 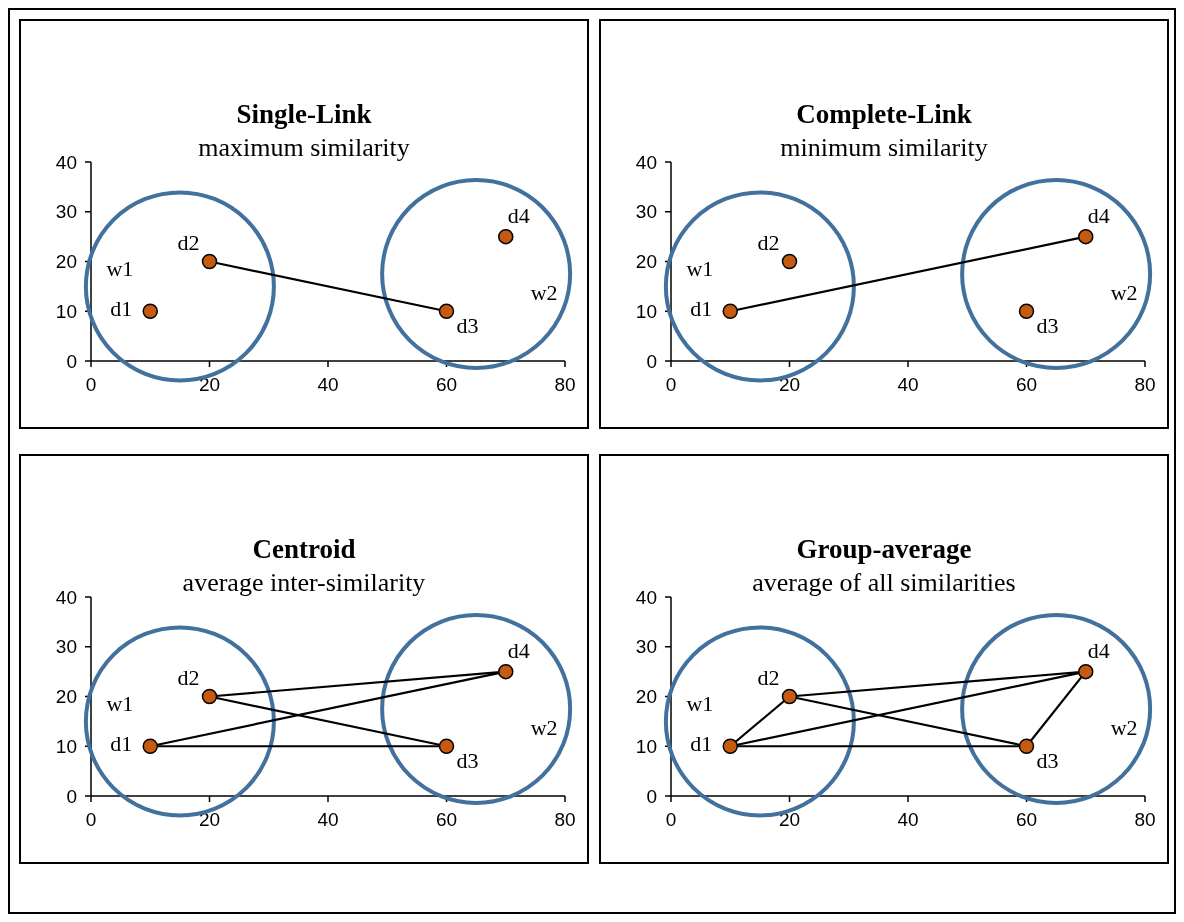 What do you see at coordinates (884, 549) in the screenshot?
I see `chart-title: Group-average` at bounding box center [884, 549].